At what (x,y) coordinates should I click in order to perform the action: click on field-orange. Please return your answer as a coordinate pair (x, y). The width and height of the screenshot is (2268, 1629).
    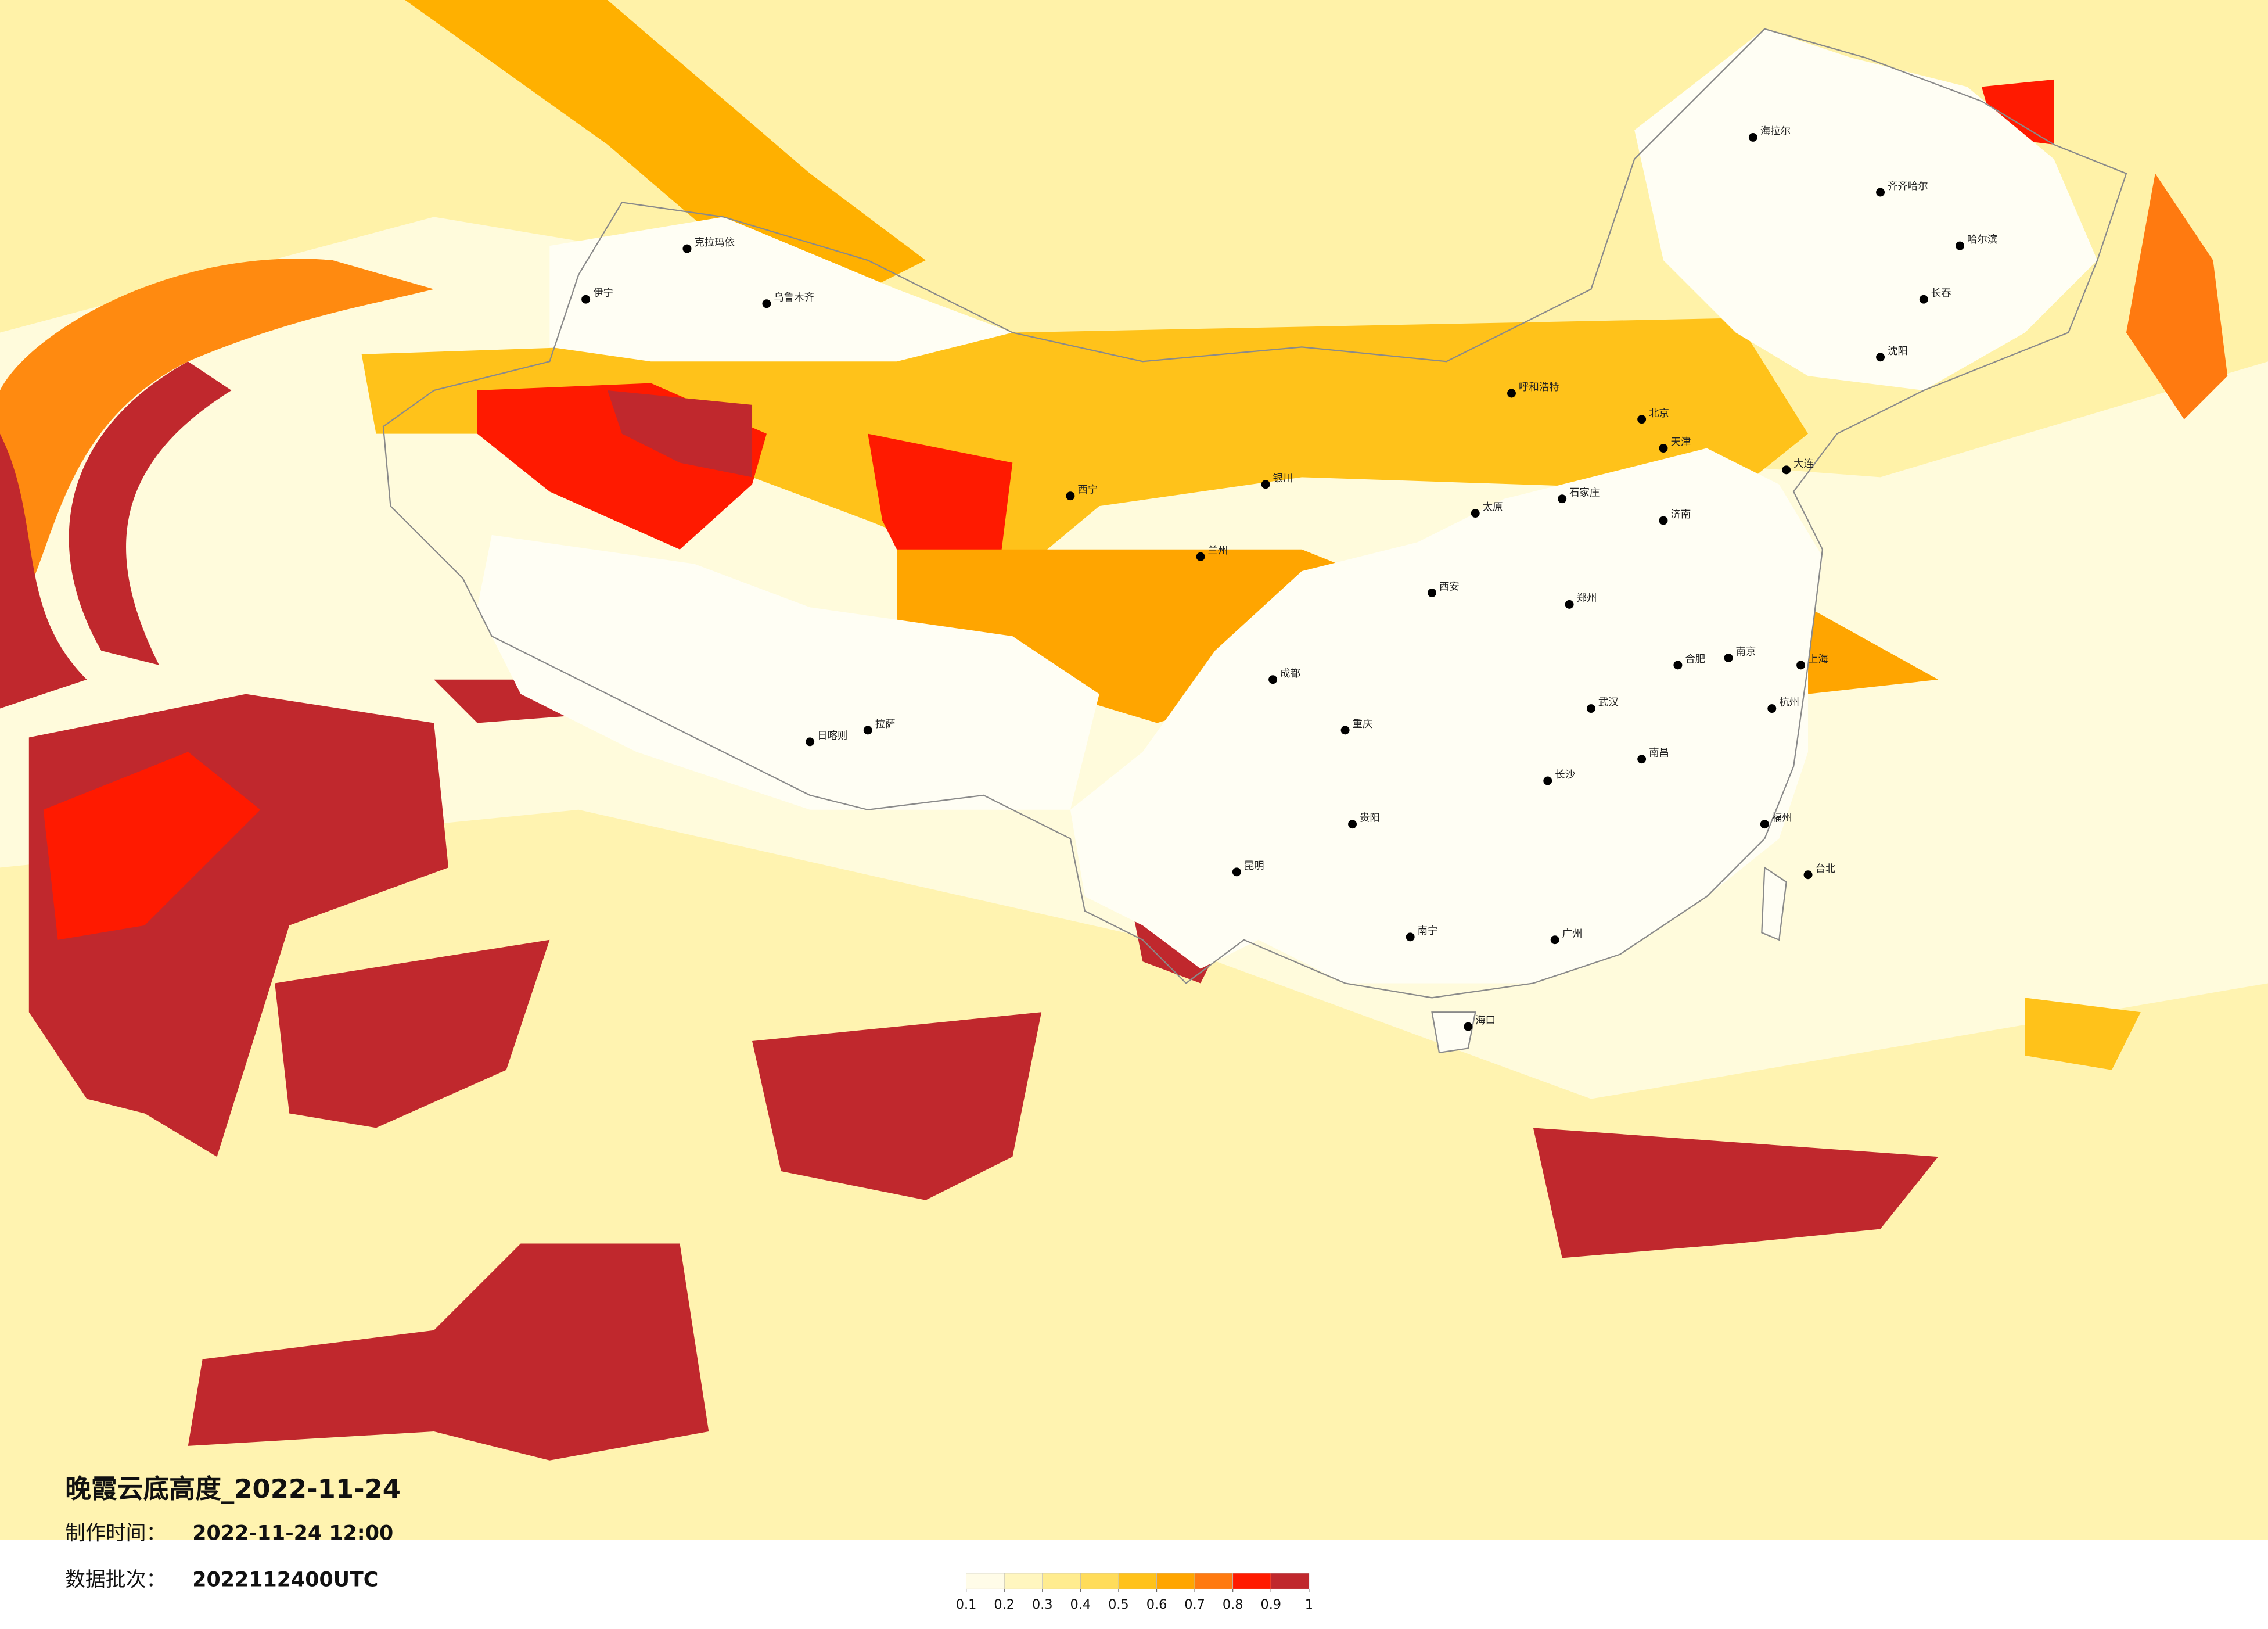
    Looking at the image, I should click on (217, 448).